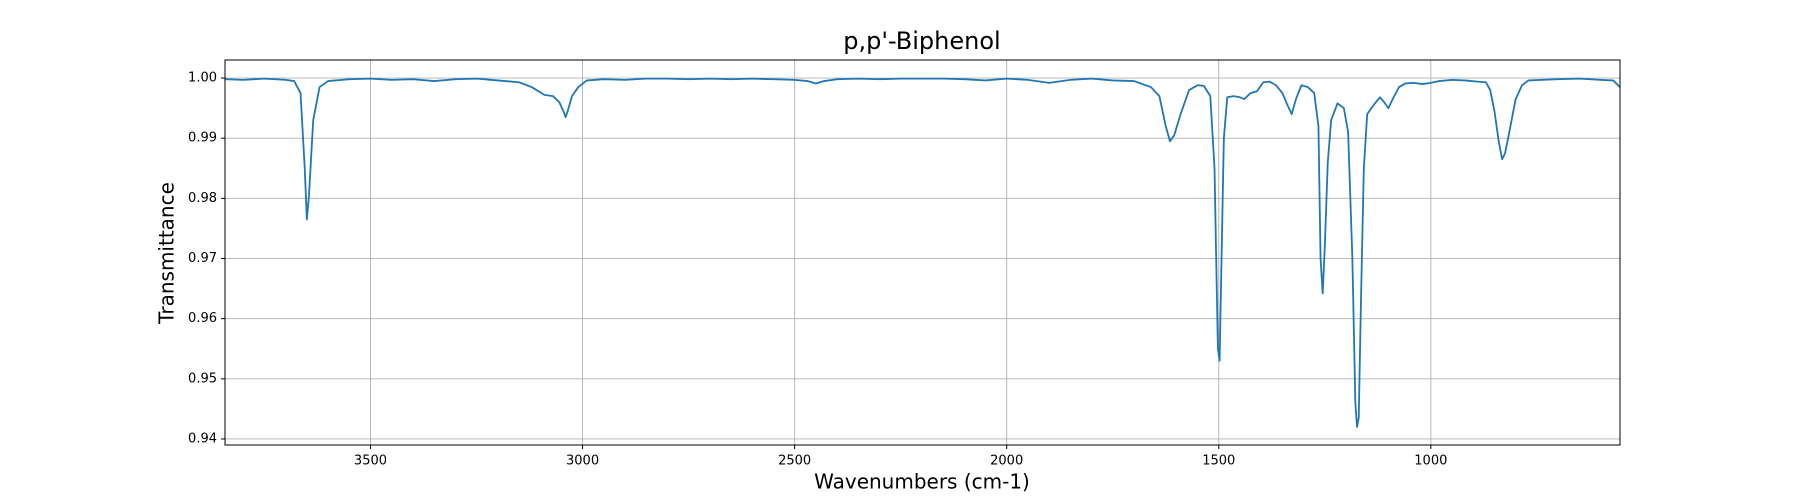  I want to click on x-tick-label: 1500, so click(1218, 461).